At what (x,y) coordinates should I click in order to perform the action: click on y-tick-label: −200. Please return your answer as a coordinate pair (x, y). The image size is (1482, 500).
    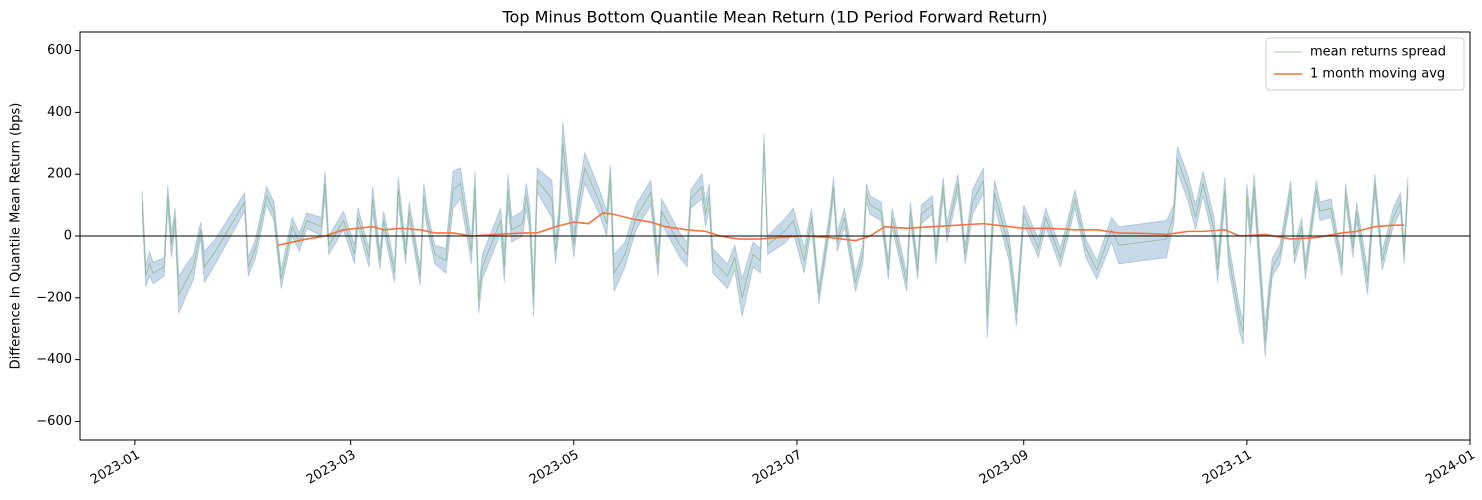
    Looking at the image, I should click on (54, 297).